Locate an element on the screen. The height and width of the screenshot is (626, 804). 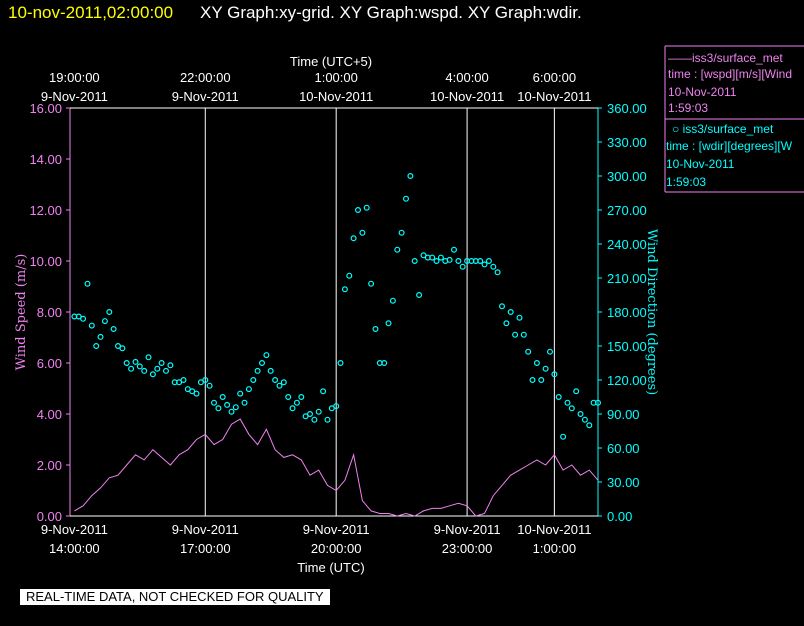
bottom-tick-time: 23:00:00 is located at coordinates (467, 548).